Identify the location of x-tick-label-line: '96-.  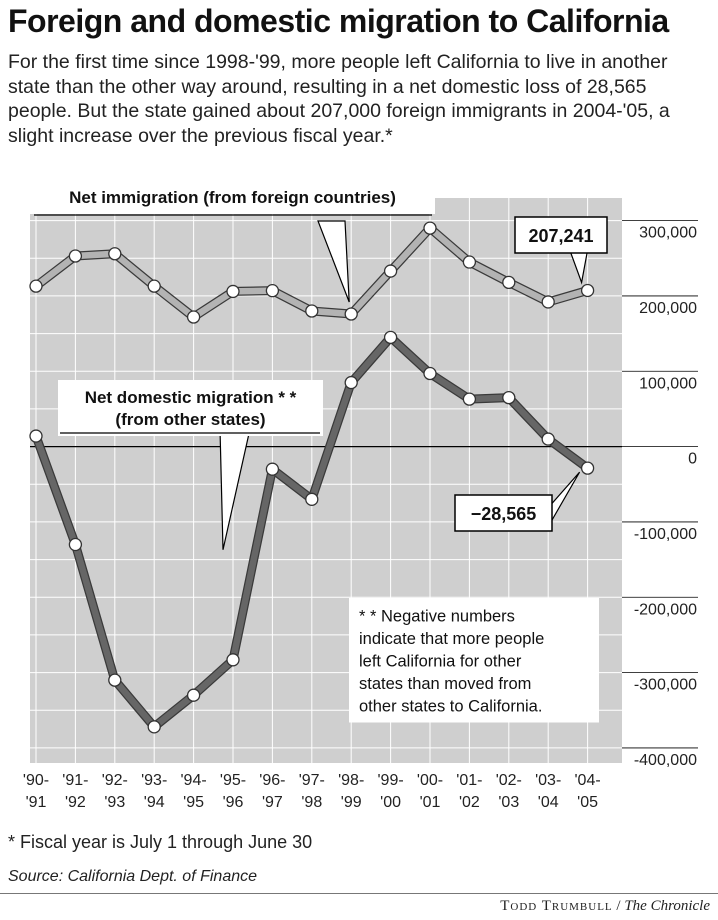
(272, 780).